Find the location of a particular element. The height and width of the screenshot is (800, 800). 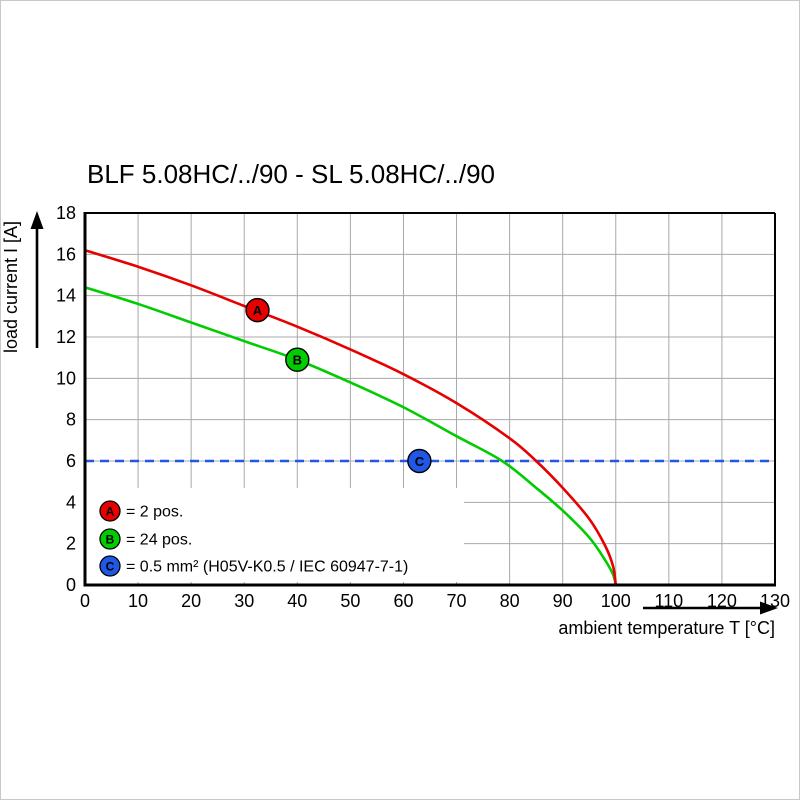

x-tick-label: 20 is located at coordinates (191, 601).